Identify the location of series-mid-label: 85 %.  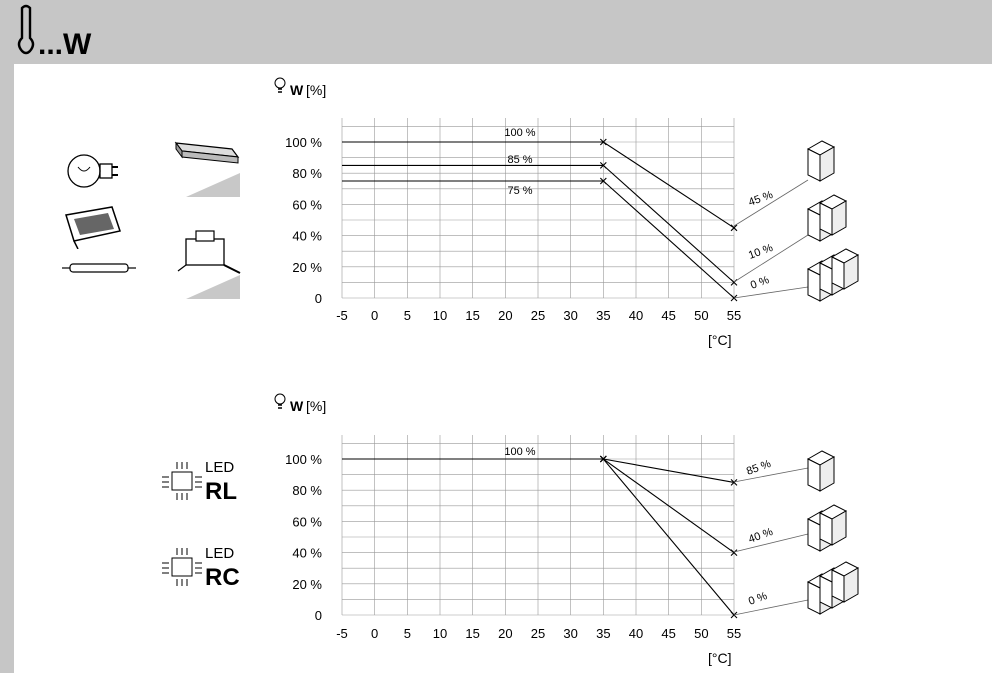
(519, 160).